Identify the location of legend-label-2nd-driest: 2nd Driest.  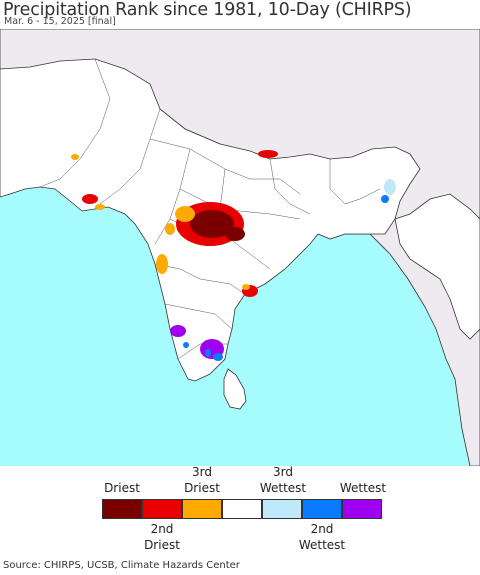
(162, 537).